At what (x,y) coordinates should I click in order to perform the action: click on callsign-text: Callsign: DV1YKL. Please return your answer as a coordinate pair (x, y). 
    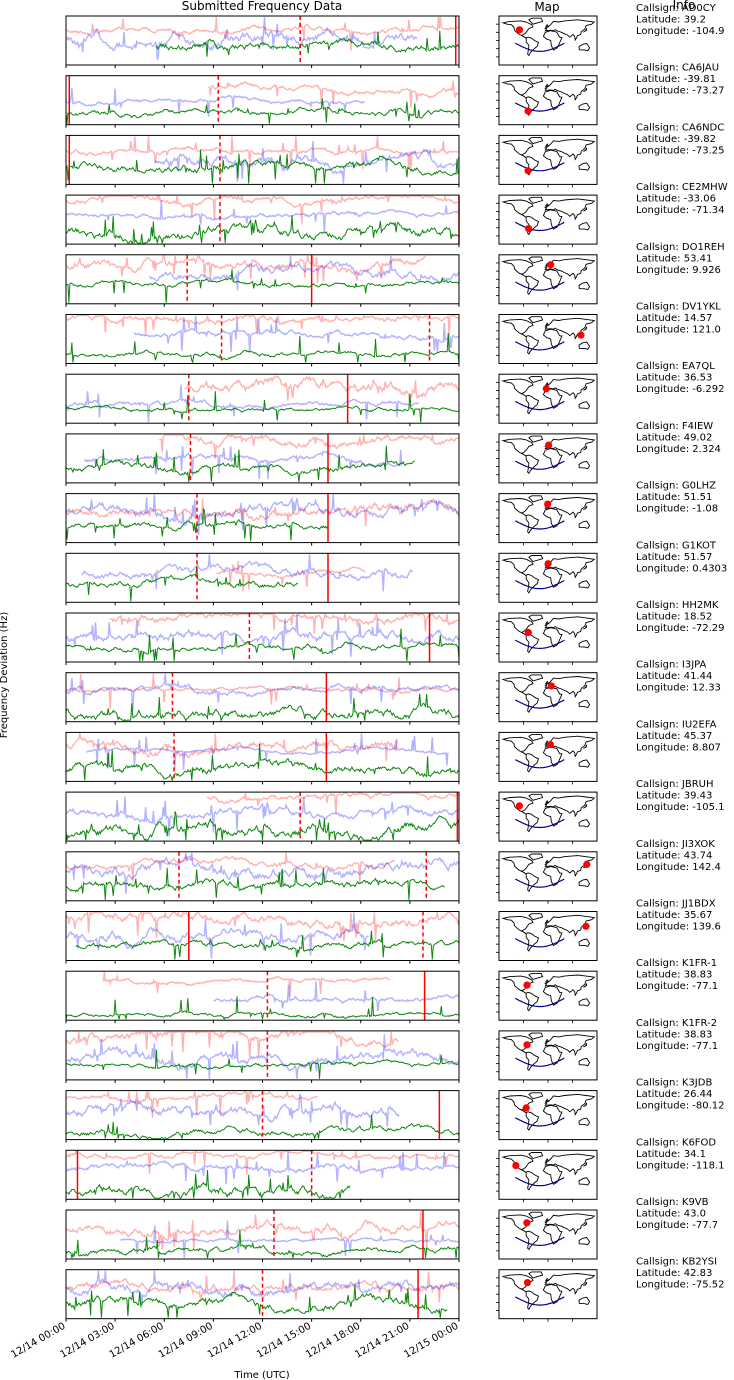
    Looking at the image, I should click on (678, 307).